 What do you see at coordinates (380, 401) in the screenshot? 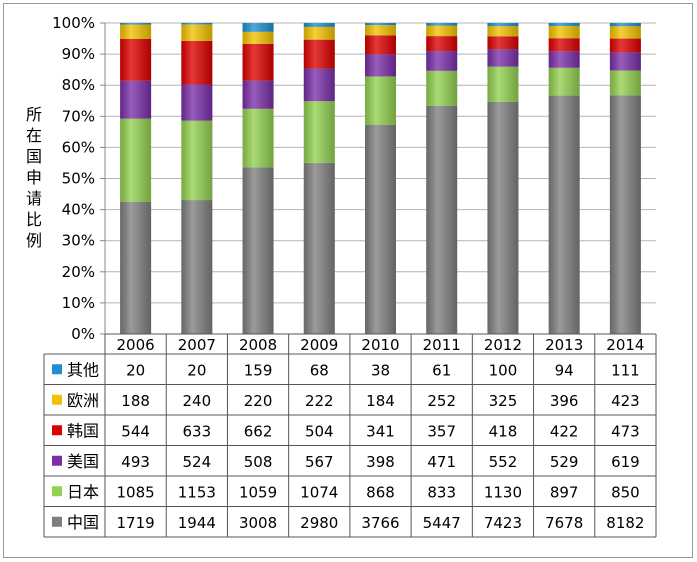
I see `table-cell: 184` at bounding box center [380, 401].